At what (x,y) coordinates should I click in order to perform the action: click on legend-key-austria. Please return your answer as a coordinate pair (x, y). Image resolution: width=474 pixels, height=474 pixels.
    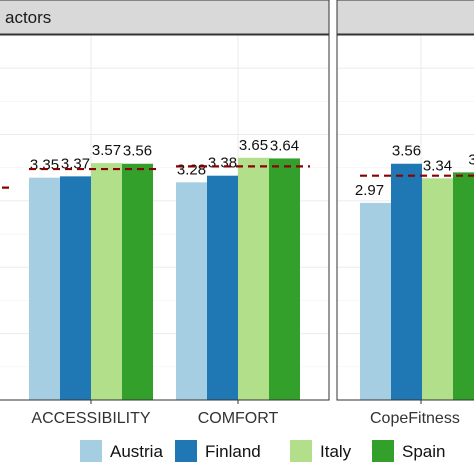
    Looking at the image, I should click on (91, 451).